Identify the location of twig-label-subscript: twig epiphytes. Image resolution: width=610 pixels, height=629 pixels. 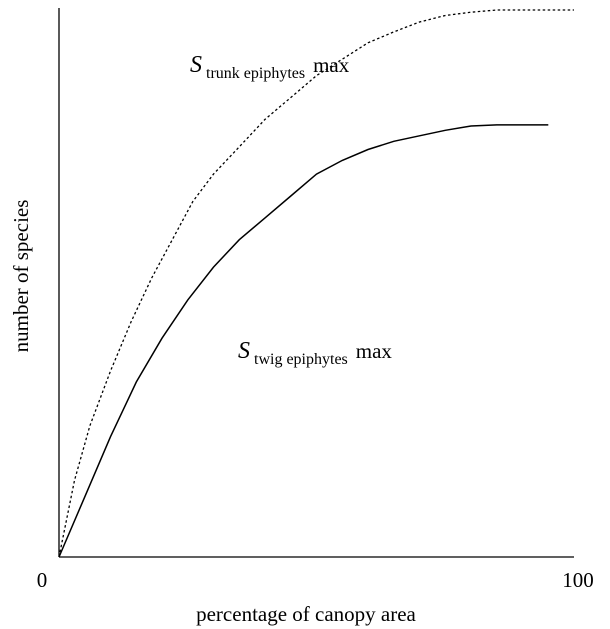
(301, 359).